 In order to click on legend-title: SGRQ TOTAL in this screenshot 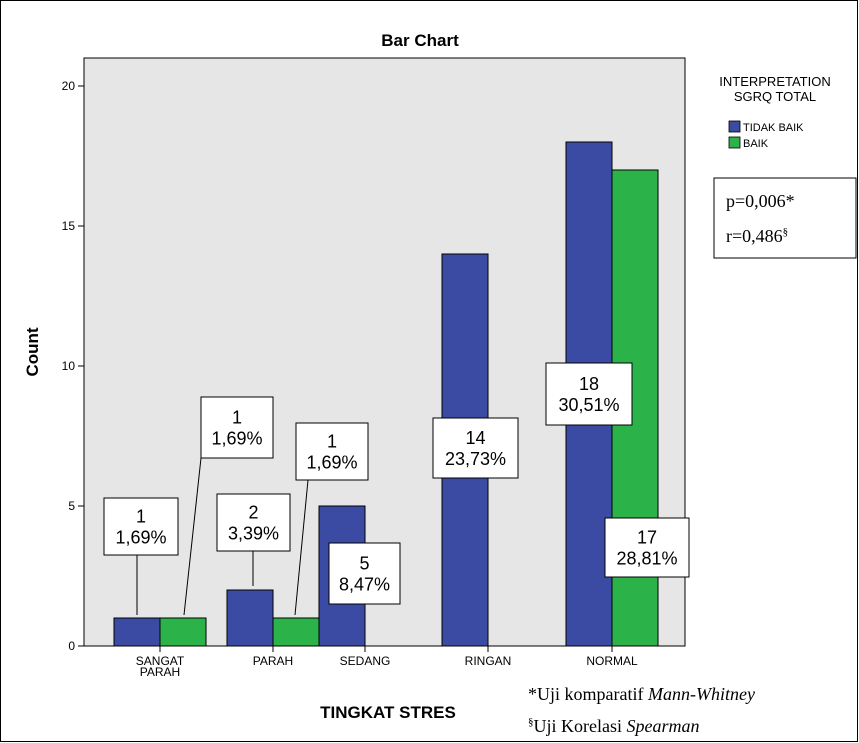, I will do `click(775, 96)`.